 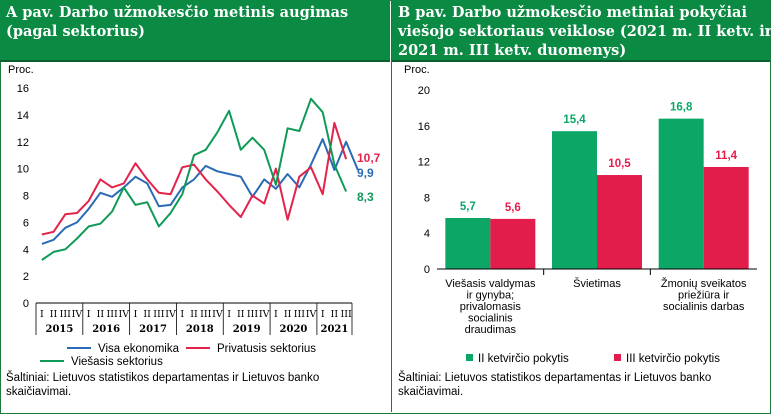 I want to click on category-label: priežiūra ir, so click(x=704, y=296).